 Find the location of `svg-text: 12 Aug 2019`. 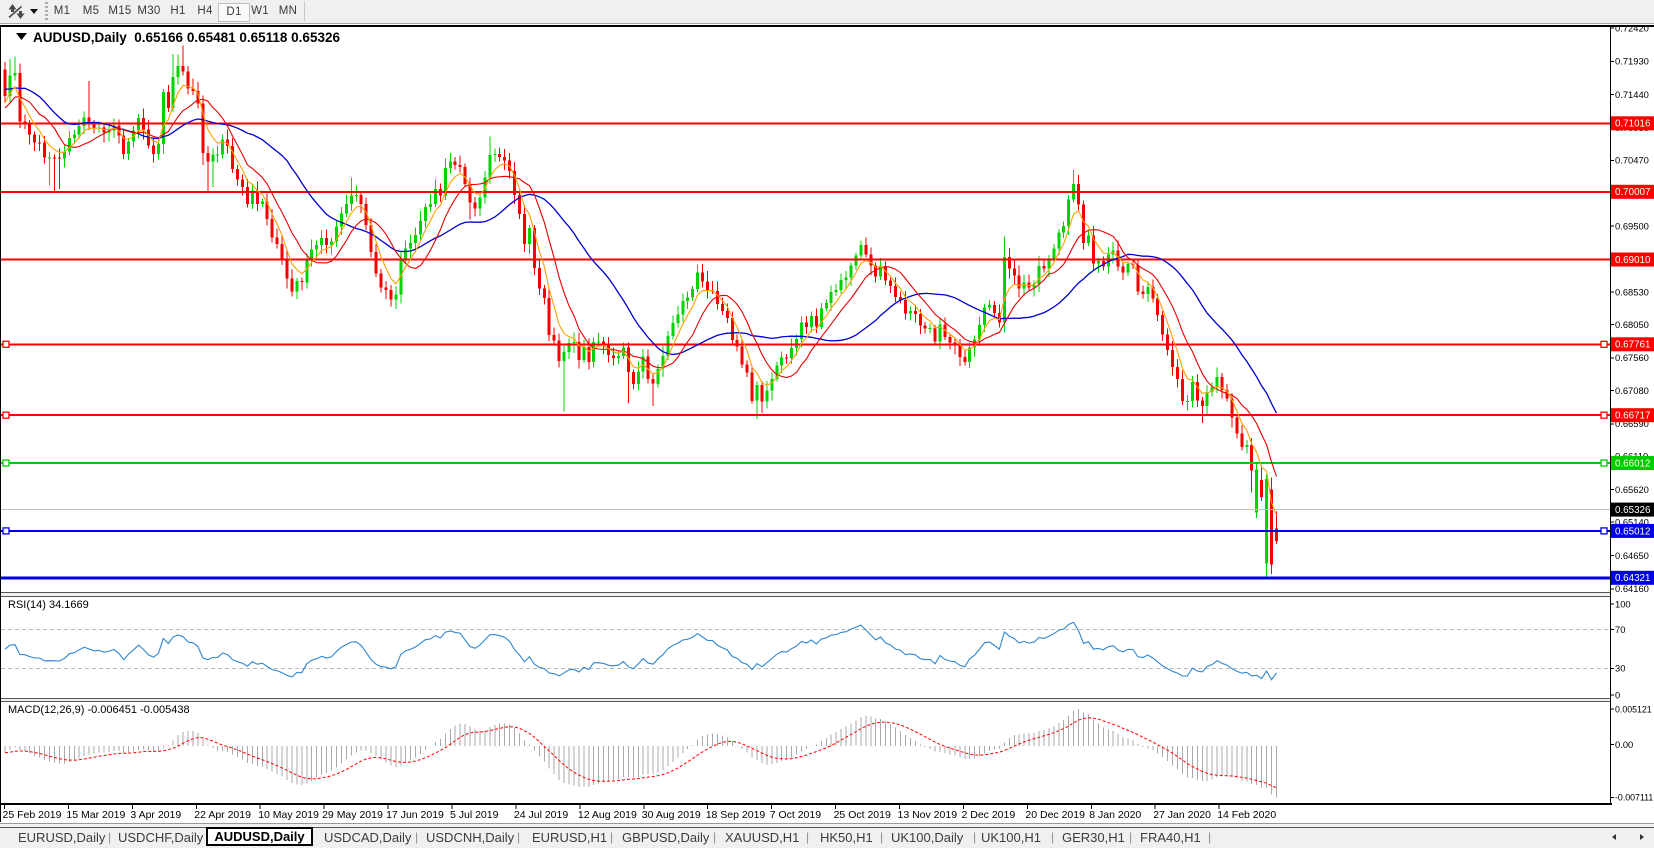

svg-text: 12 Aug 2019 is located at coordinates (607, 815).